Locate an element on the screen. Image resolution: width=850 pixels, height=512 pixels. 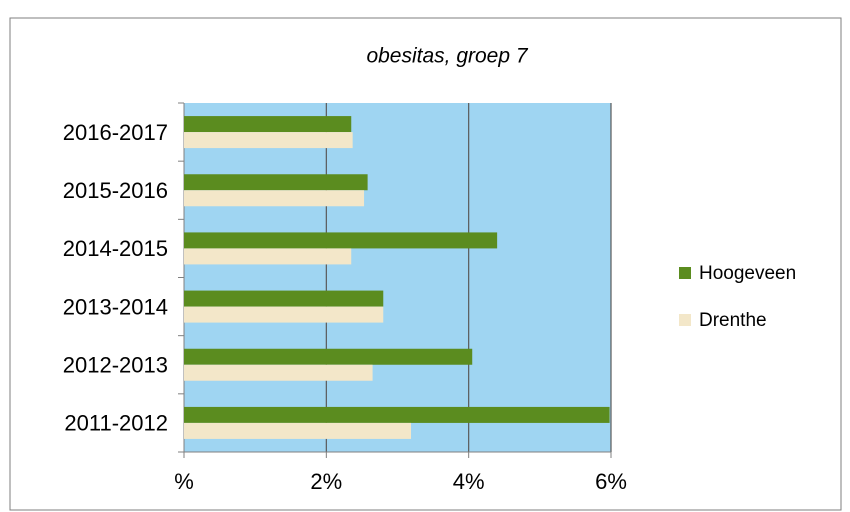
legend-label: Hoogeveen is located at coordinates (747, 273).